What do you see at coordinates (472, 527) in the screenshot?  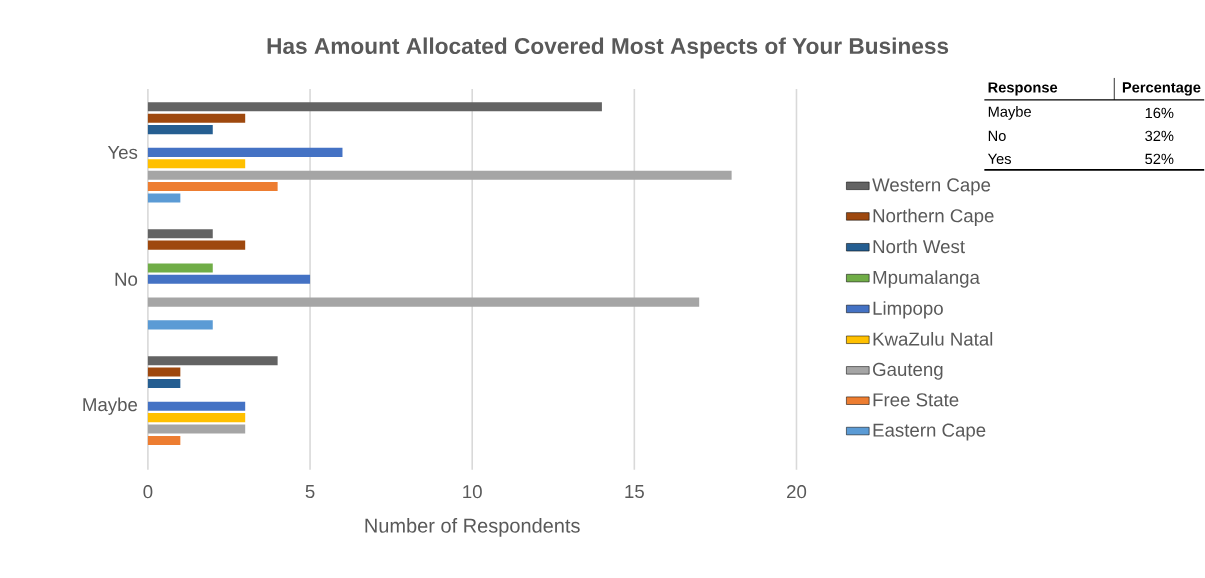 I see `x-axis-title: Number of Respondents` at bounding box center [472, 527].